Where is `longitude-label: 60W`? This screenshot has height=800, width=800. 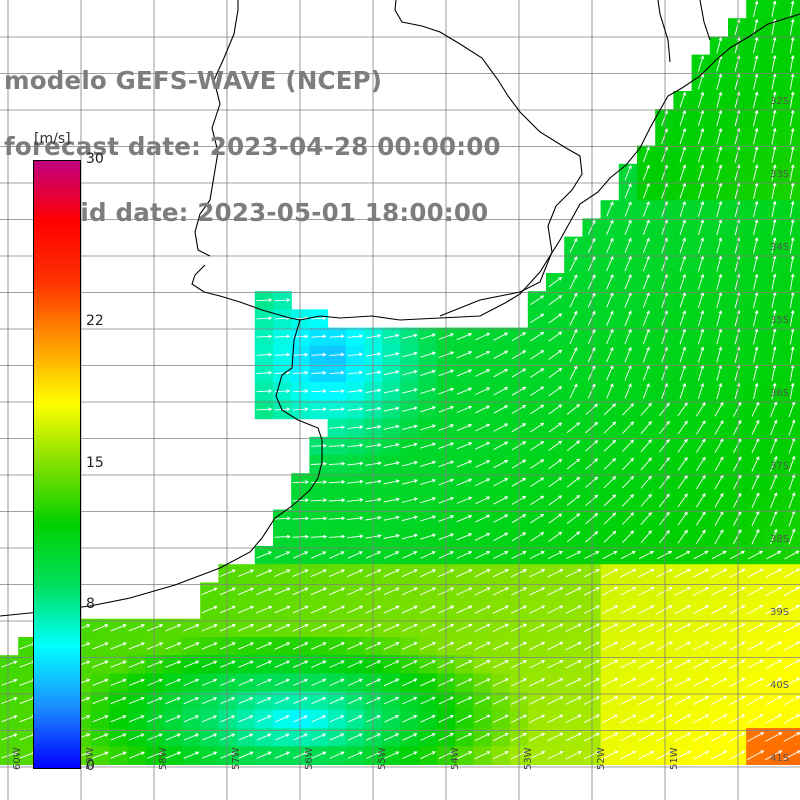
longitude-label: 60W is located at coordinates (17, 758).